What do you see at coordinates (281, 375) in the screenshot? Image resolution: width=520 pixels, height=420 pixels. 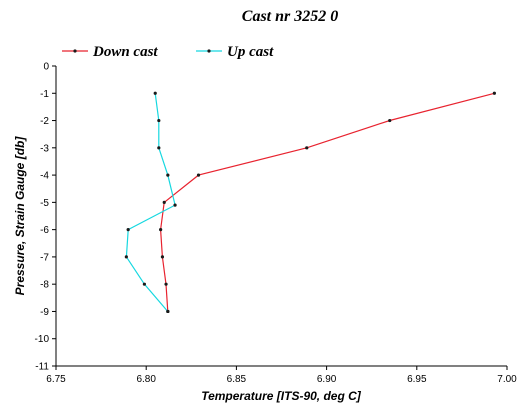 I see `x-axis-ticks: 6.75 6.80 6.85 6.90 6.95 7.00` at bounding box center [281, 375].